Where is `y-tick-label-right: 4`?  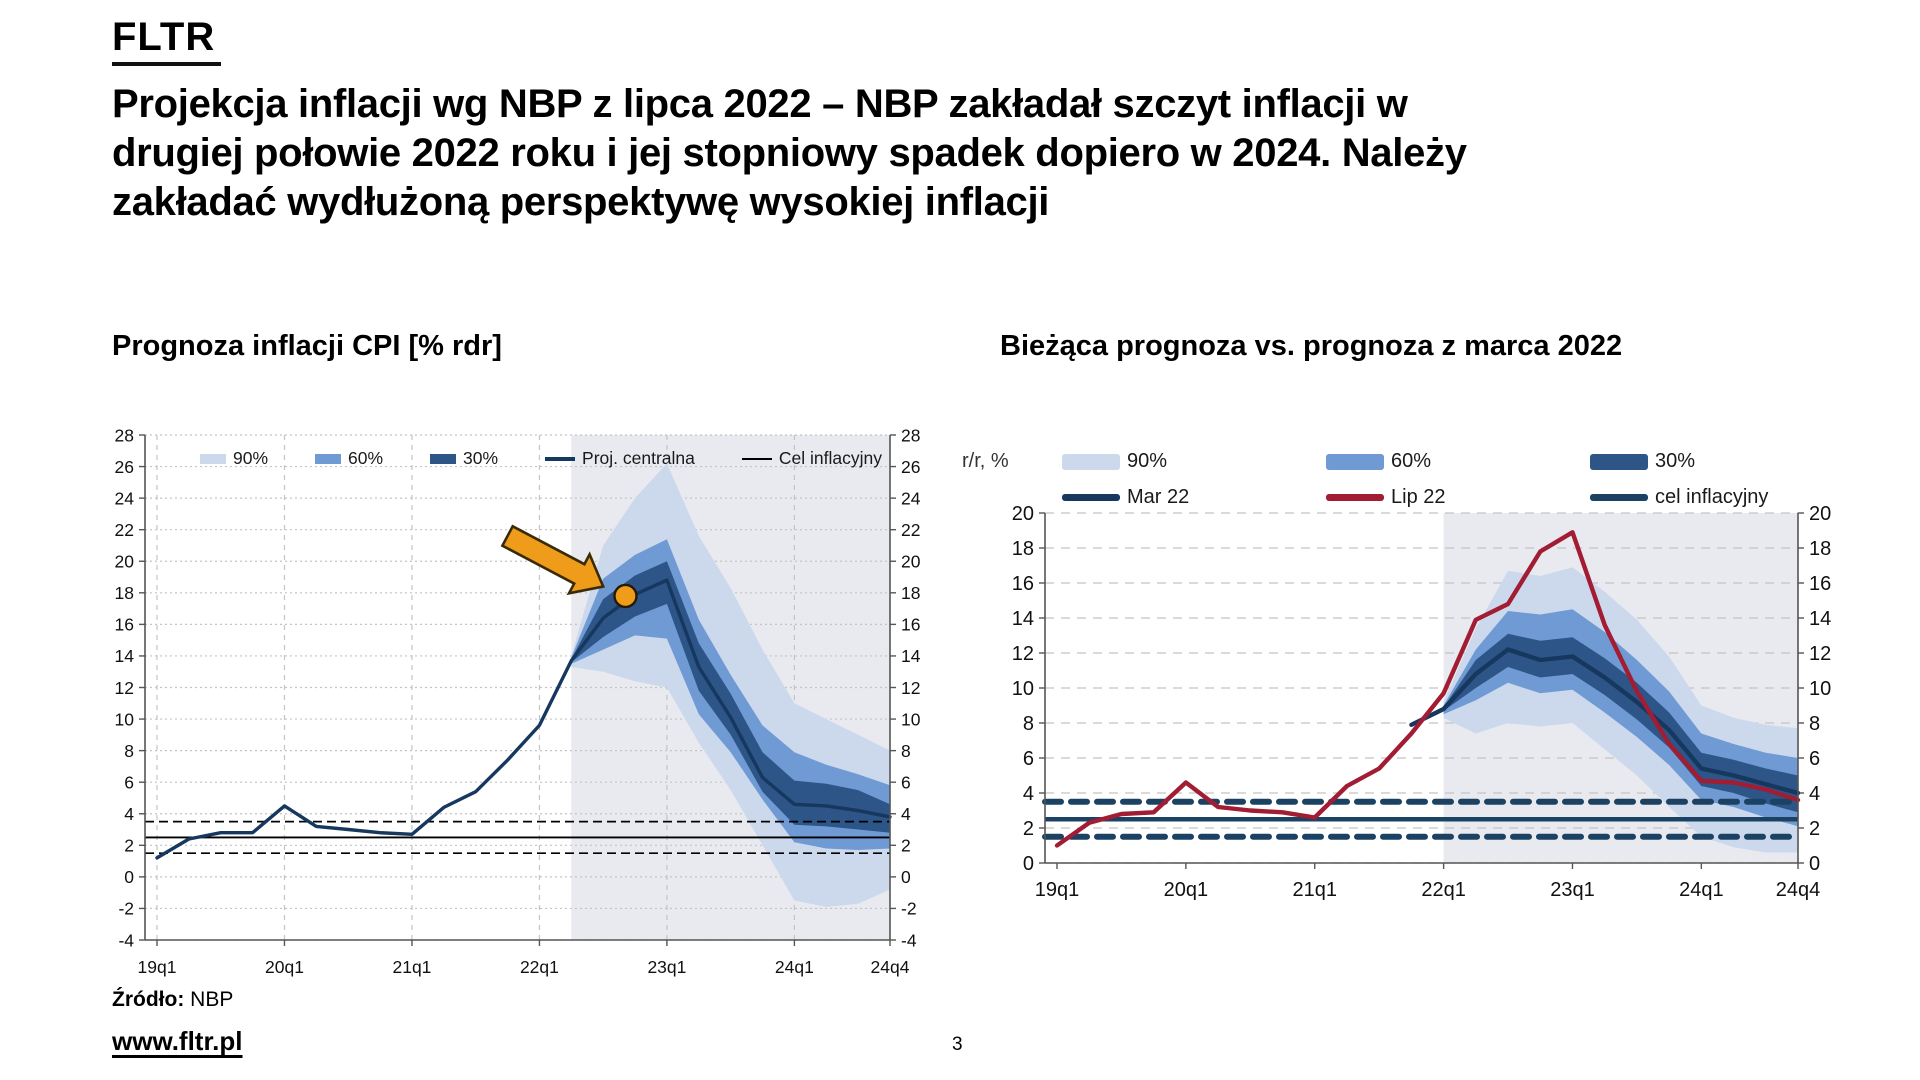
y-tick-label-right: 4 is located at coordinates (1814, 794).